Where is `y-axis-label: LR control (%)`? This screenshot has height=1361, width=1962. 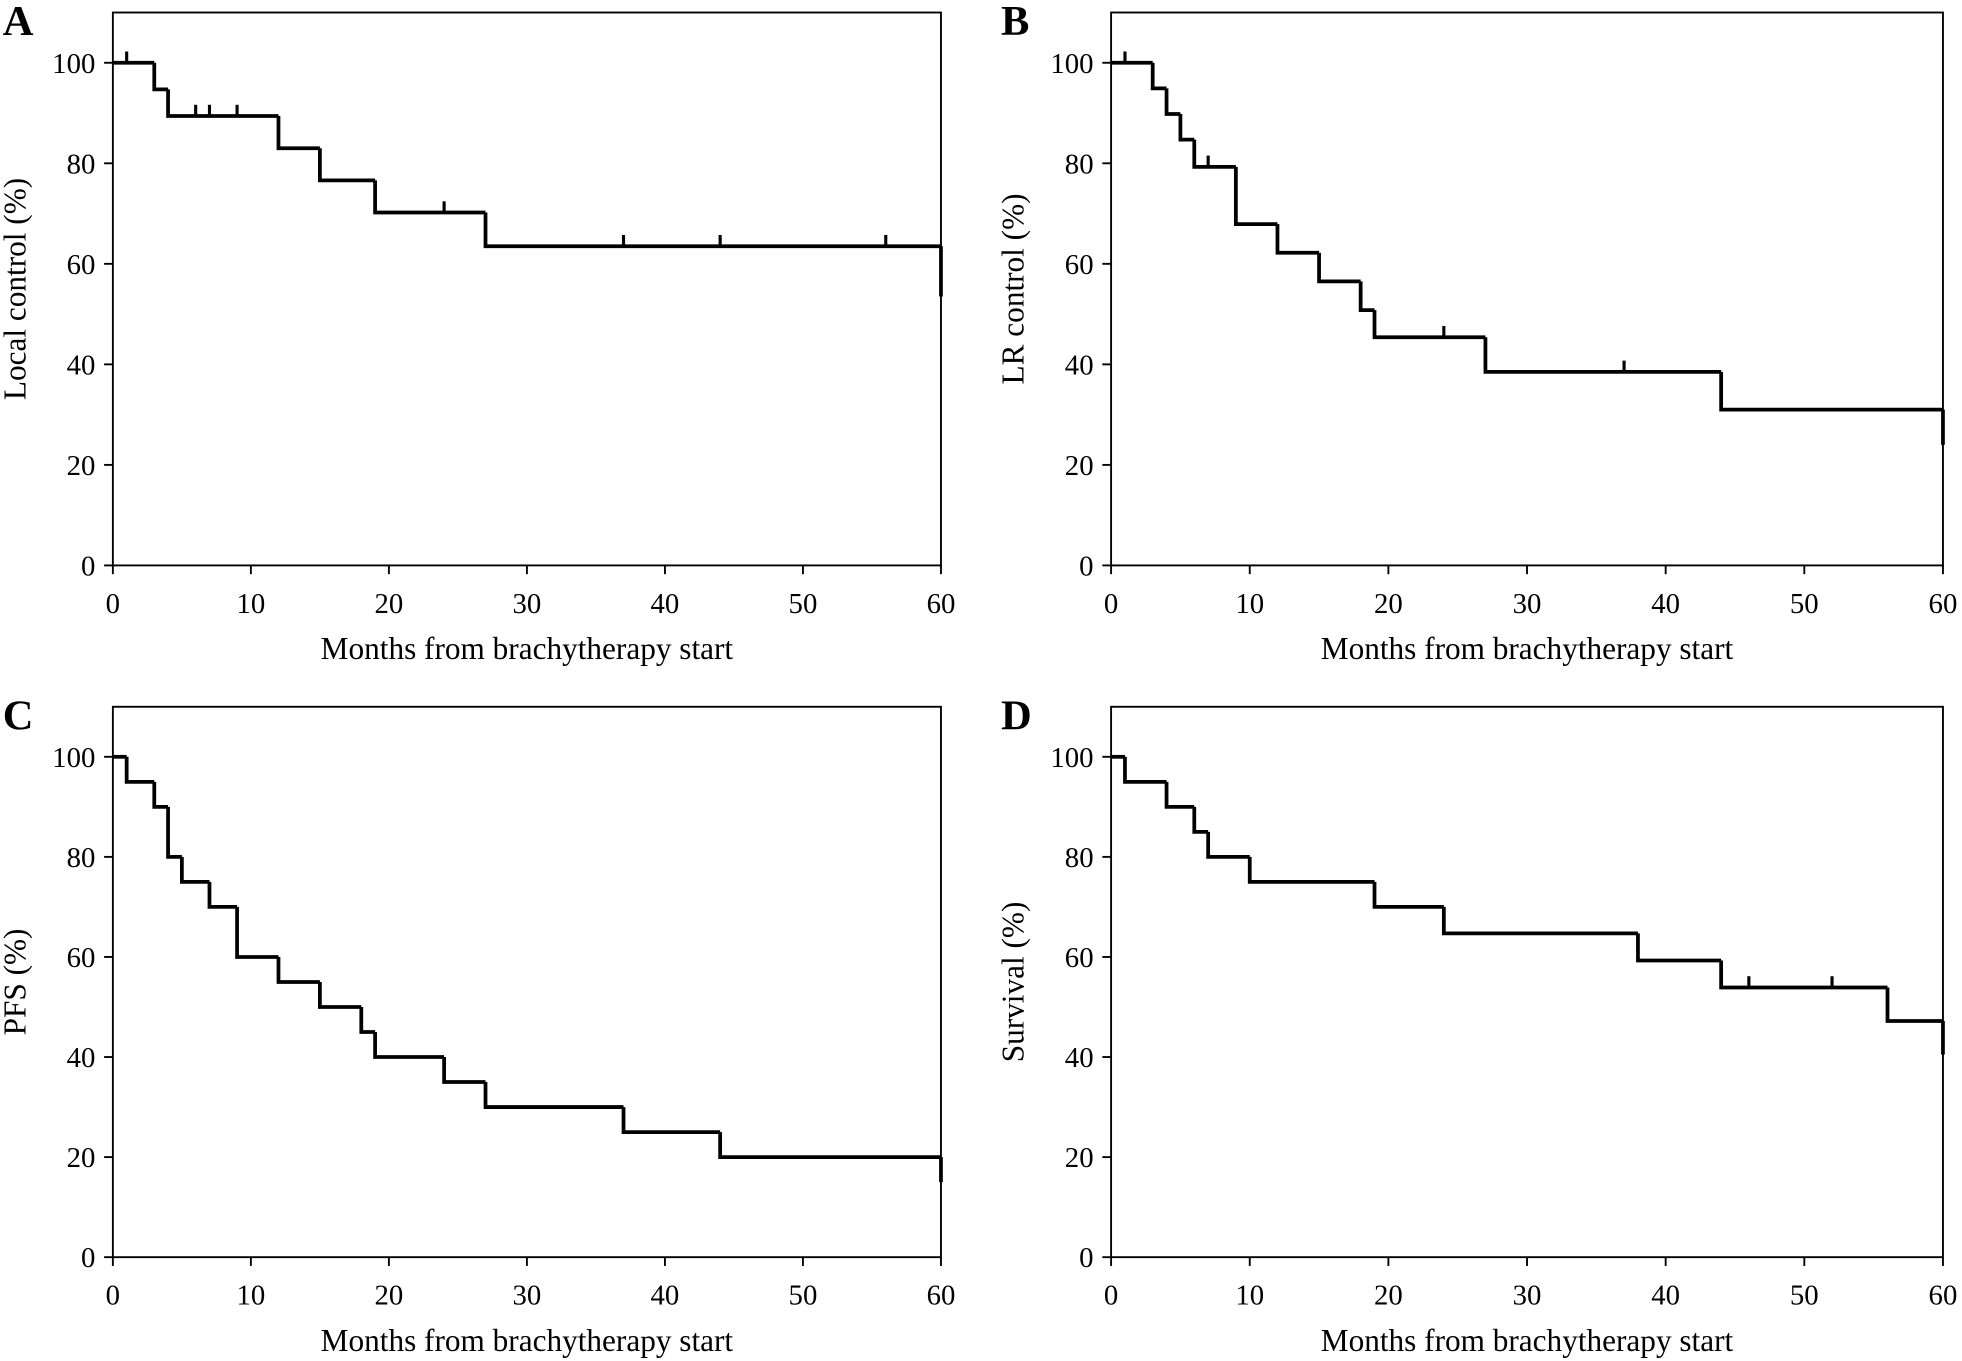
y-axis-label: LR control (%) is located at coordinates (1013, 288).